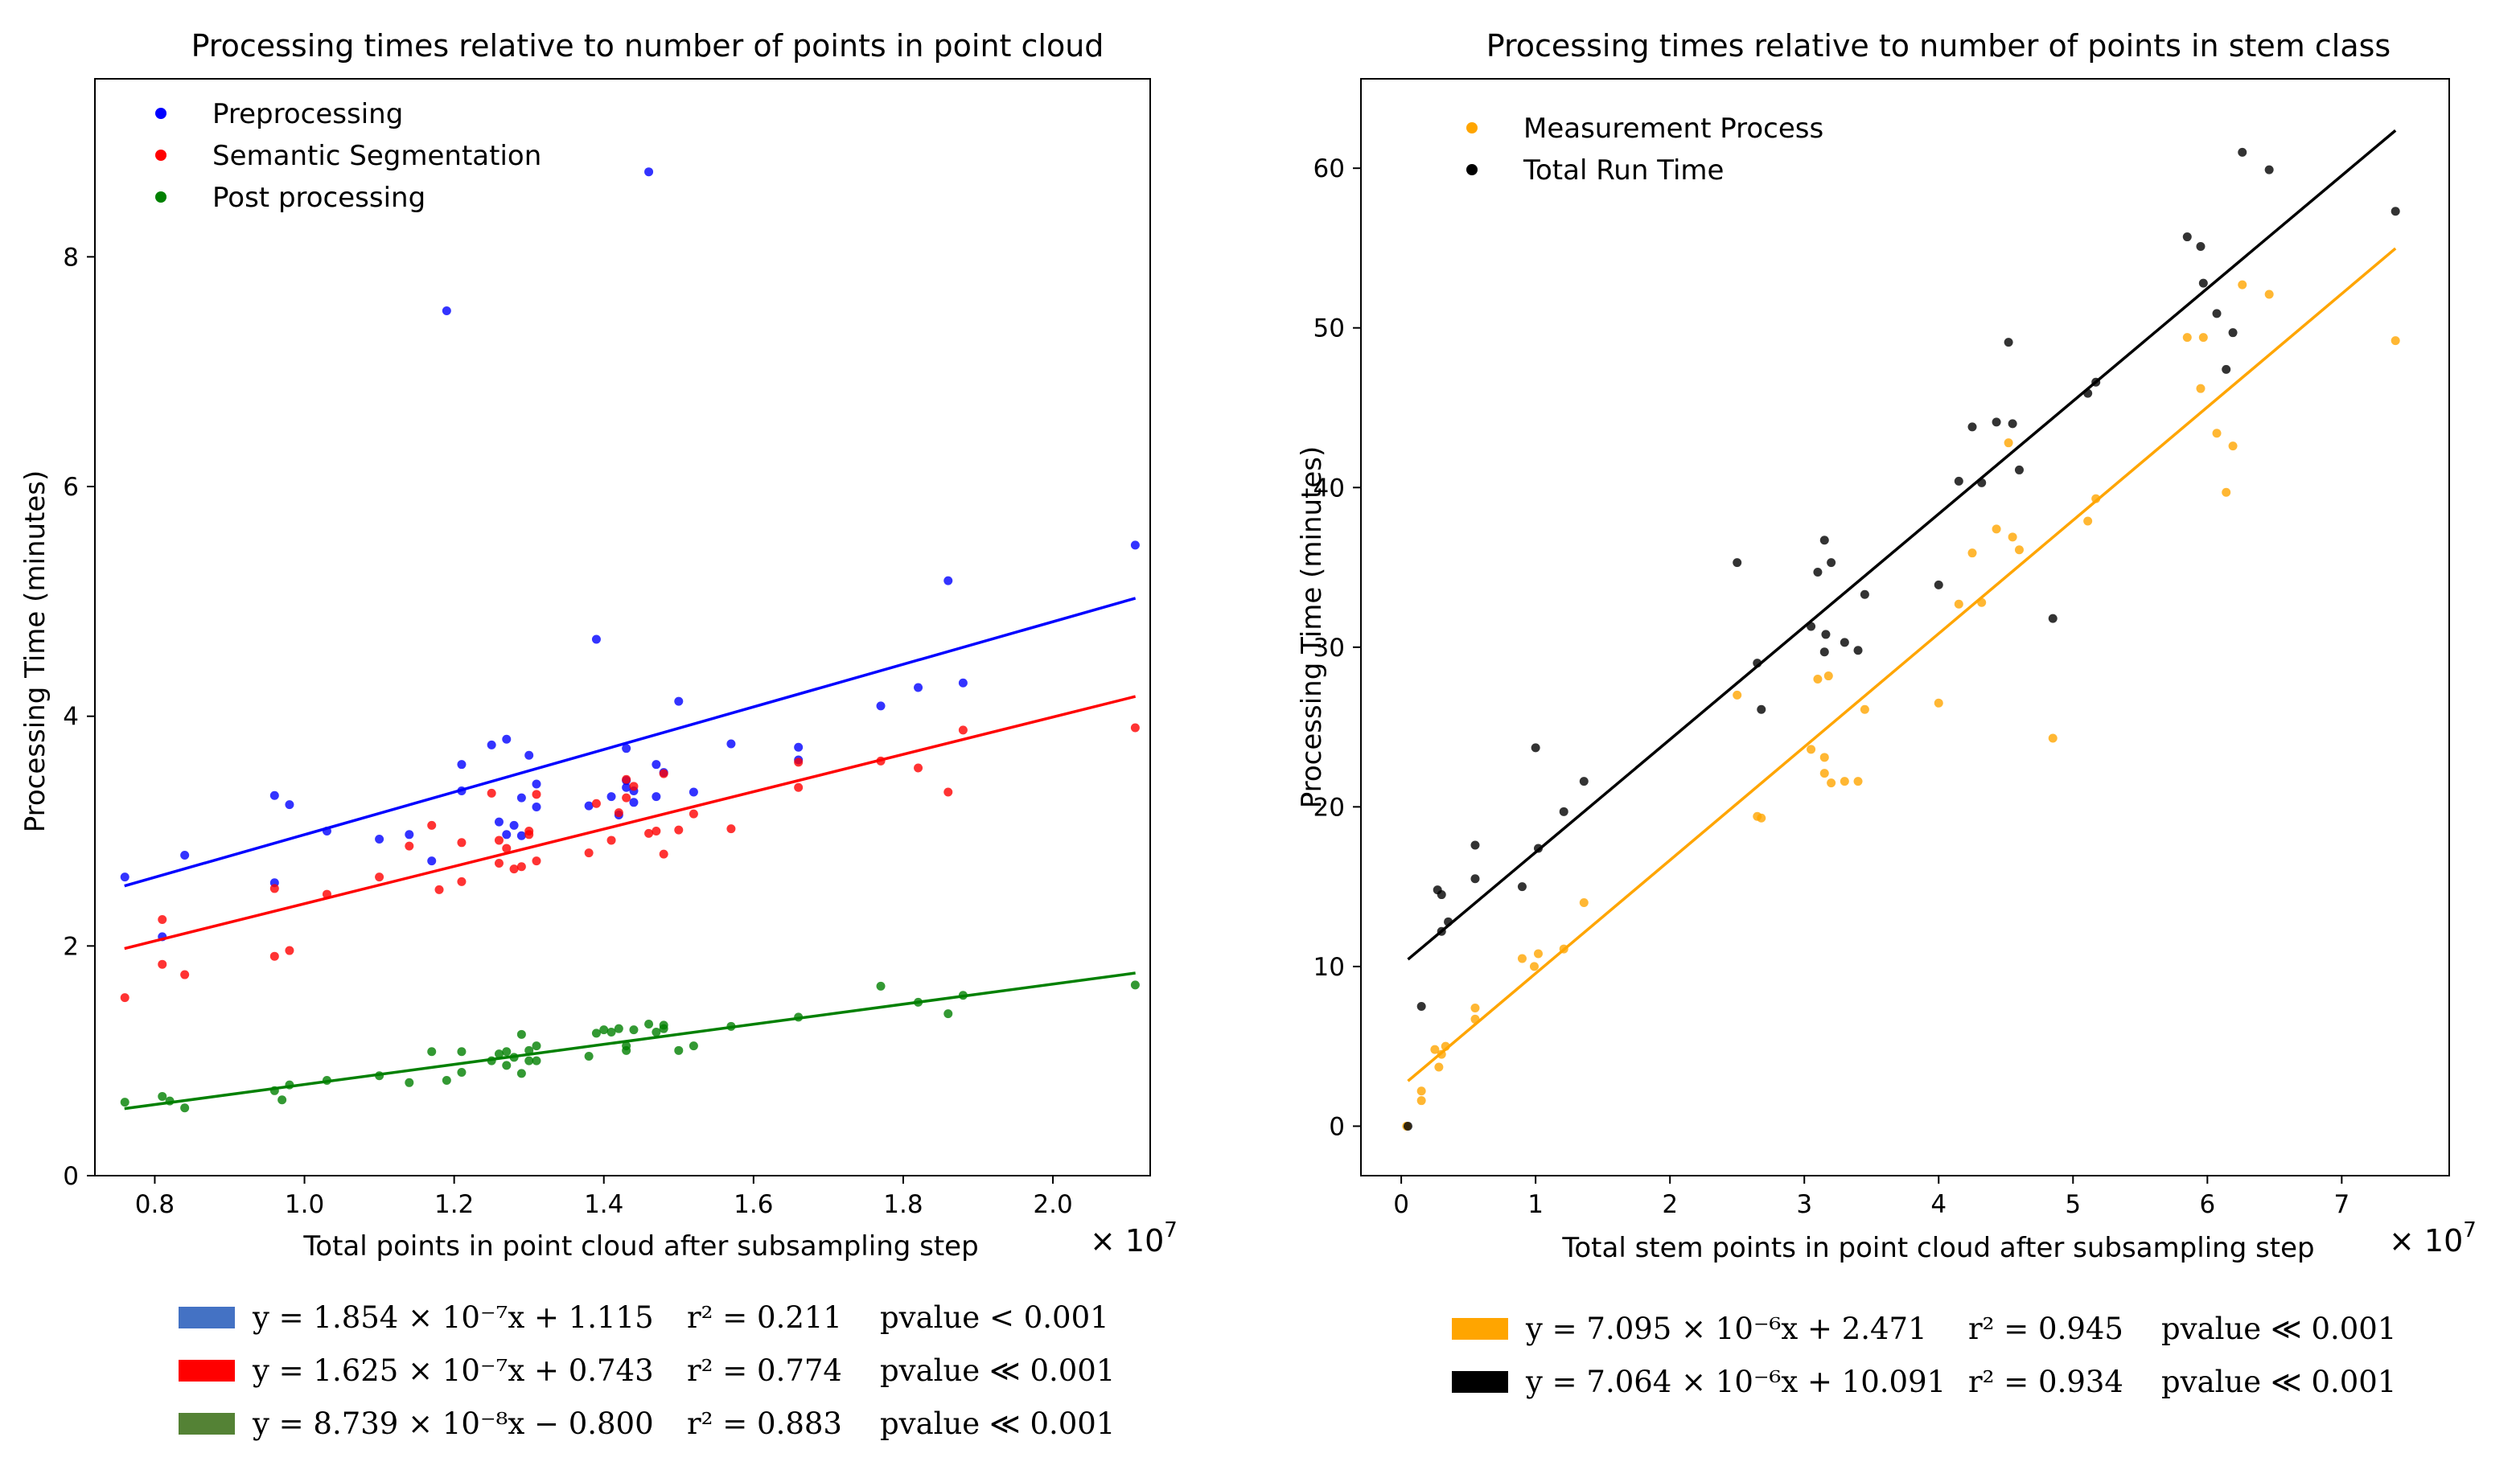 The width and height of the screenshot is (2520, 1474). Describe the element at coordinates (1052, 1204) in the screenshot. I see `x-tick-label: 2.0` at that location.